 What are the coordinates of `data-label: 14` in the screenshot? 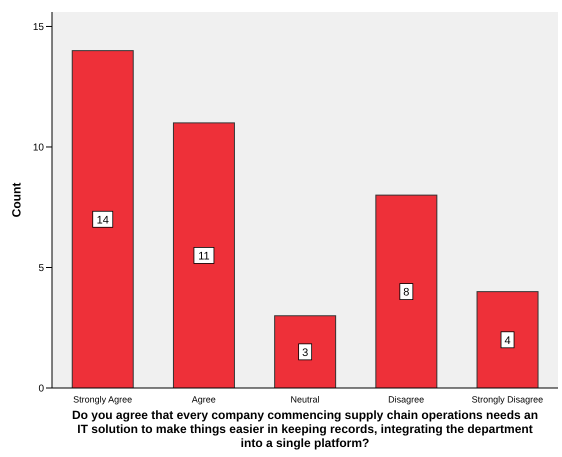 It's located at (102, 220).